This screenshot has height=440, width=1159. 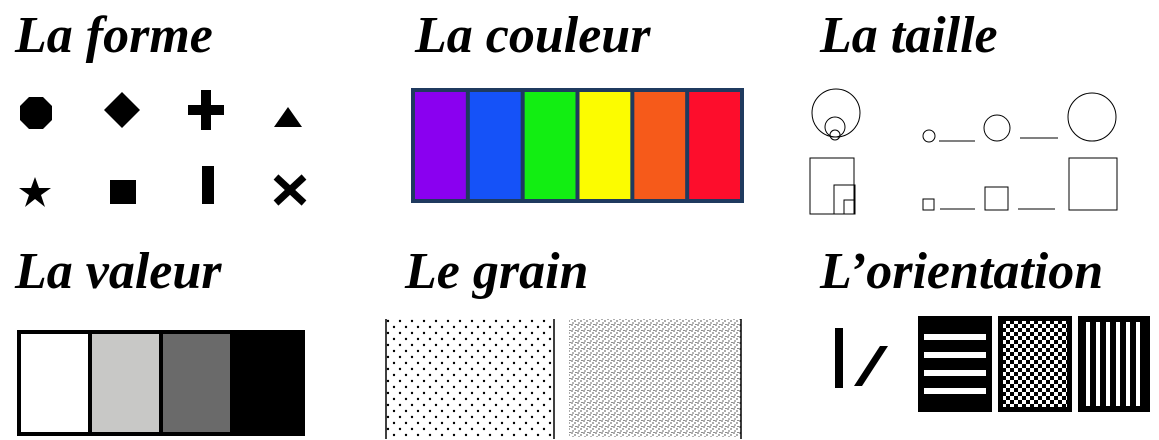 I want to click on diamond-icon, so click(x=122, y=110).